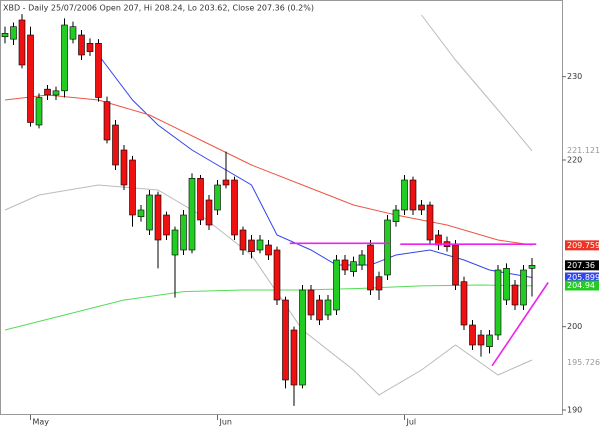 Image resolution: width=600 pixels, height=426 pixels. I want to click on price-marker-label: 207.36, so click(581, 265).